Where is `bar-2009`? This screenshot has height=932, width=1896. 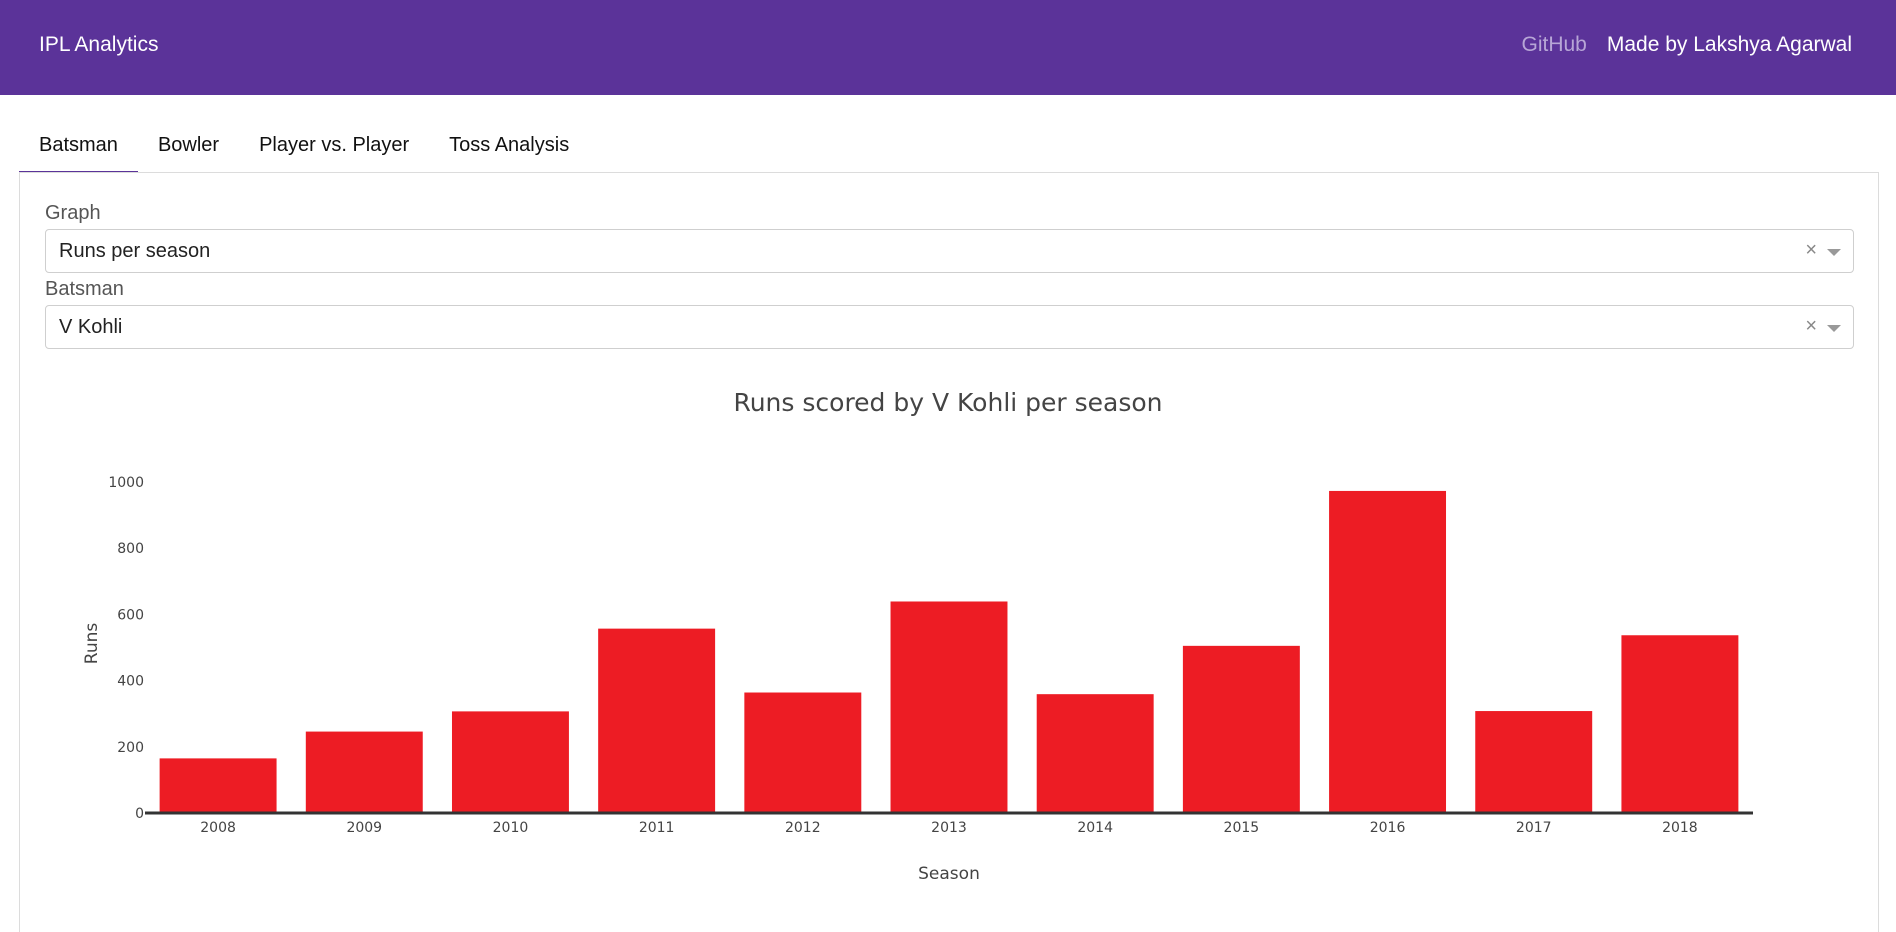 bar-2009 is located at coordinates (364, 772).